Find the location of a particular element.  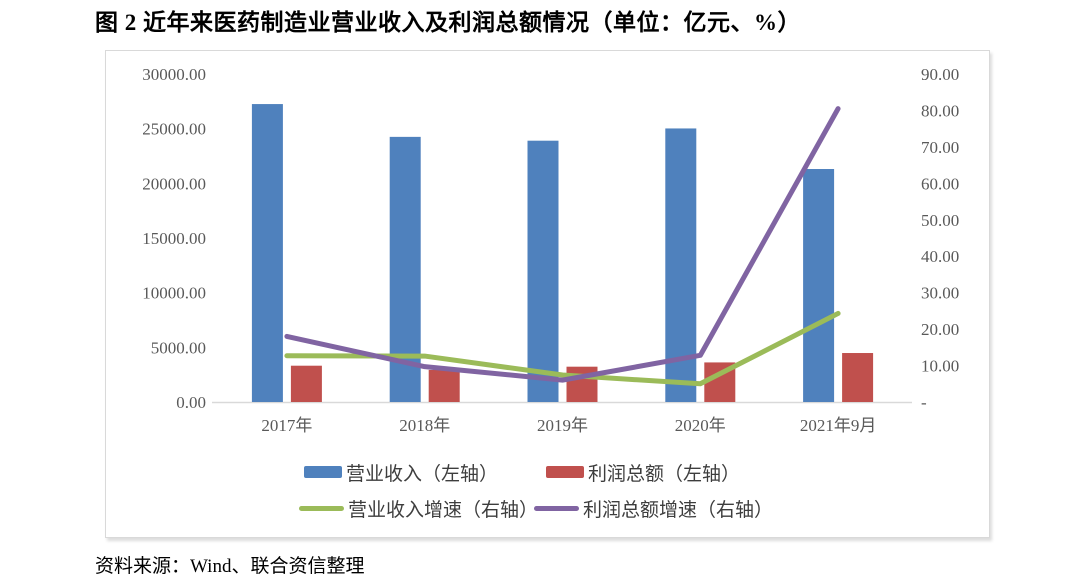

bar-营业收入（左轴）-2019年 is located at coordinates (543, 271).